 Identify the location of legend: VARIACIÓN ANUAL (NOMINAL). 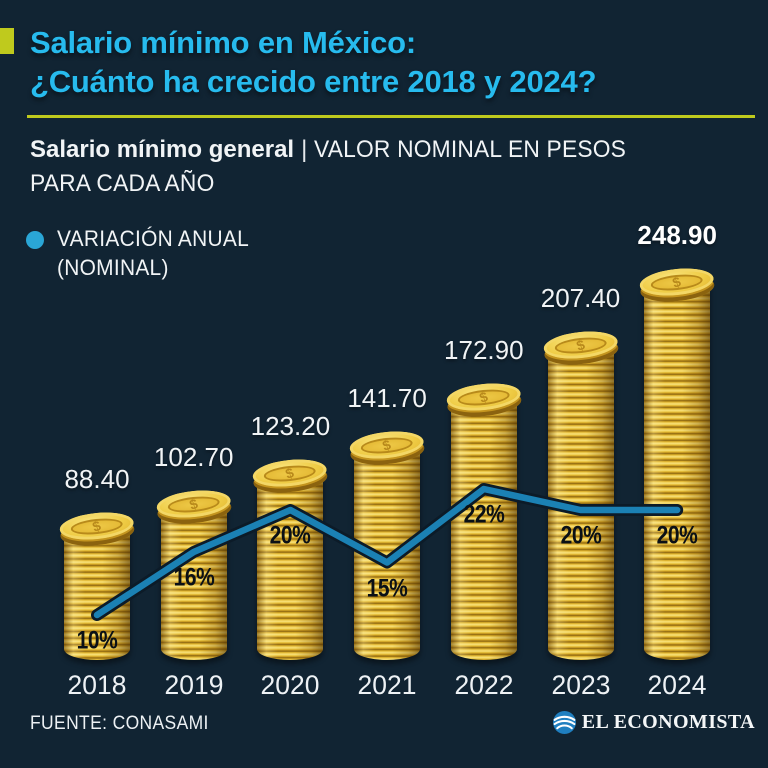
(142, 253).